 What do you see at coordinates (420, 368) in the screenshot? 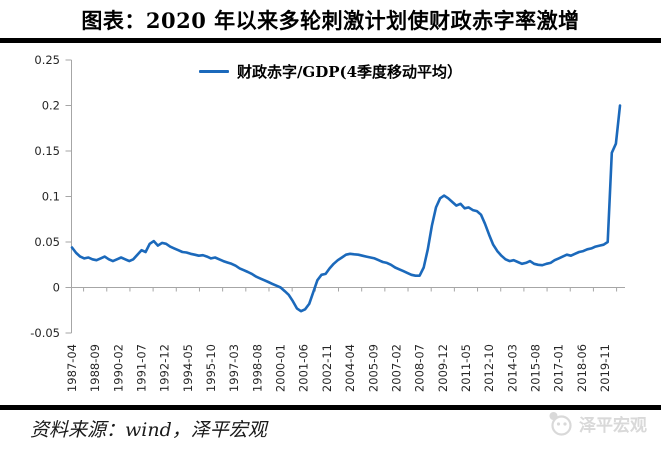
I see `x-axis-label: 2008-07` at bounding box center [420, 368].